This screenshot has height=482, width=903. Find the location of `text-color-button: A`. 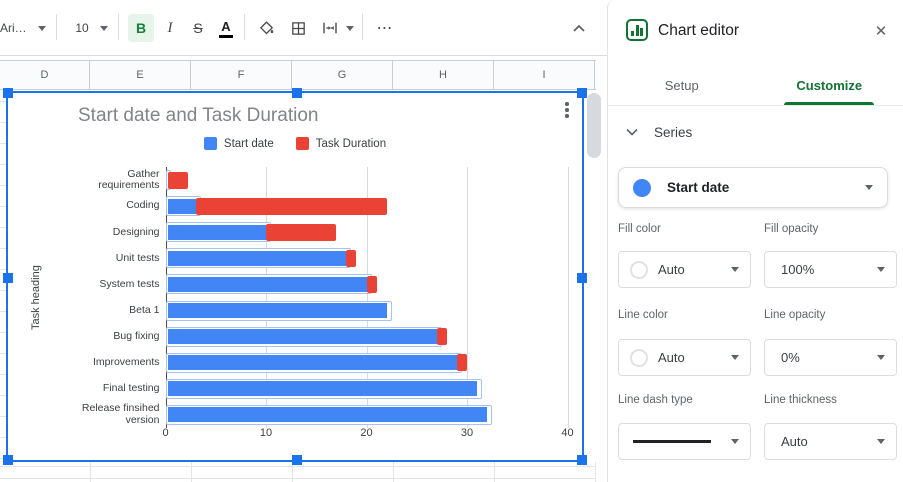

text-color-button: A is located at coordinates (226, 28).